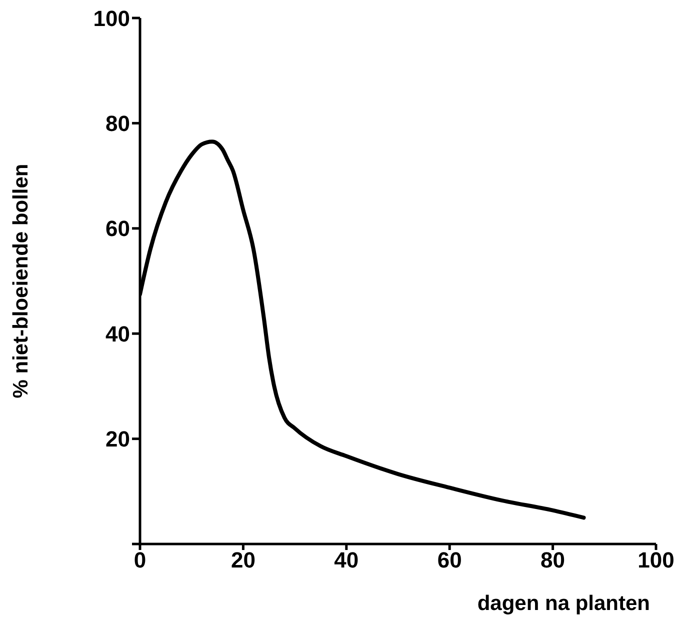  What do you see at coordinates (243, 560) in the screenshot?
I see `x-tick-label: 20` at bounding box center [243, 560].